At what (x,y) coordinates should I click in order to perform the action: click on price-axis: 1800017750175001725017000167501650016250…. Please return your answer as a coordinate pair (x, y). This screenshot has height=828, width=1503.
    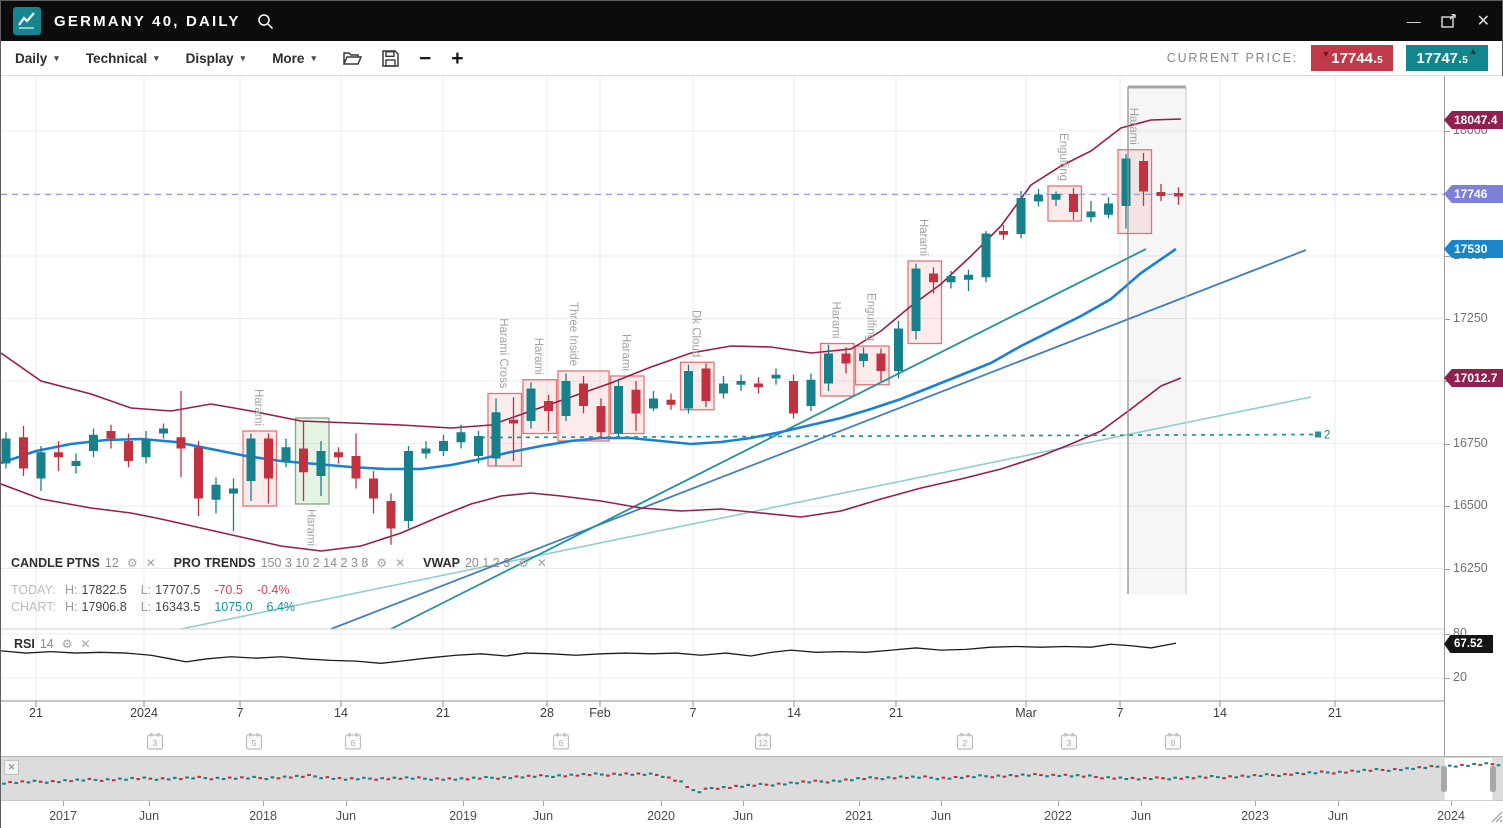
    Looking at the image, I should click on (1473, 416).